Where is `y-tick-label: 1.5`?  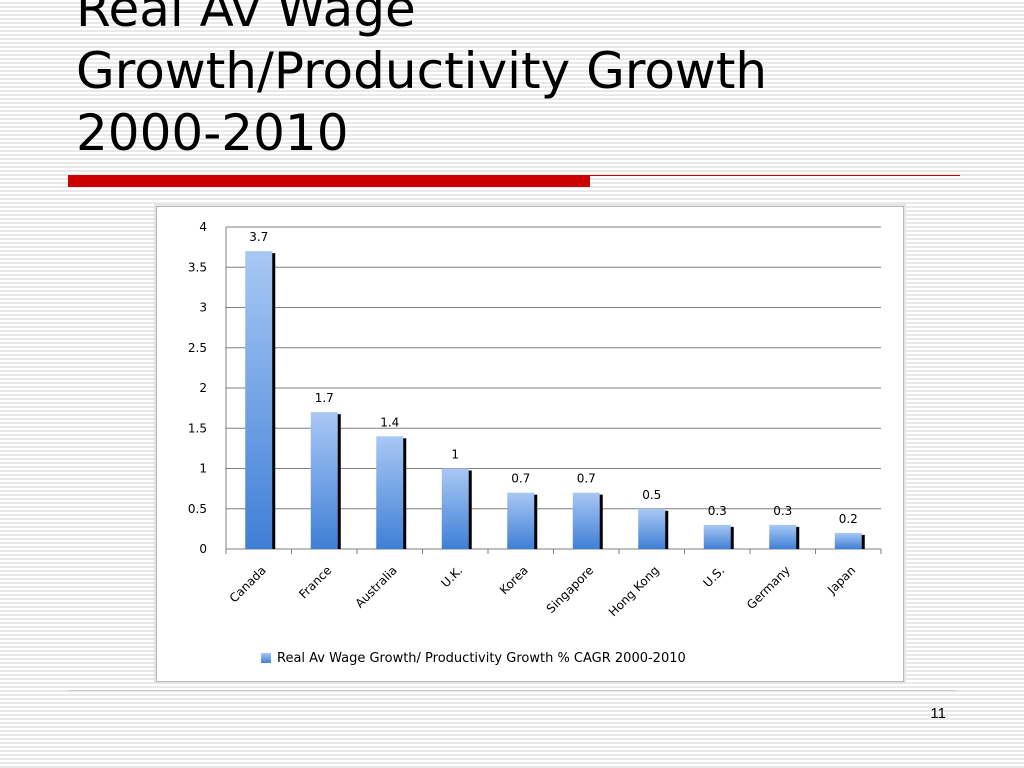
y-tick-label: 1.5 is located at coordinates (197, 428).